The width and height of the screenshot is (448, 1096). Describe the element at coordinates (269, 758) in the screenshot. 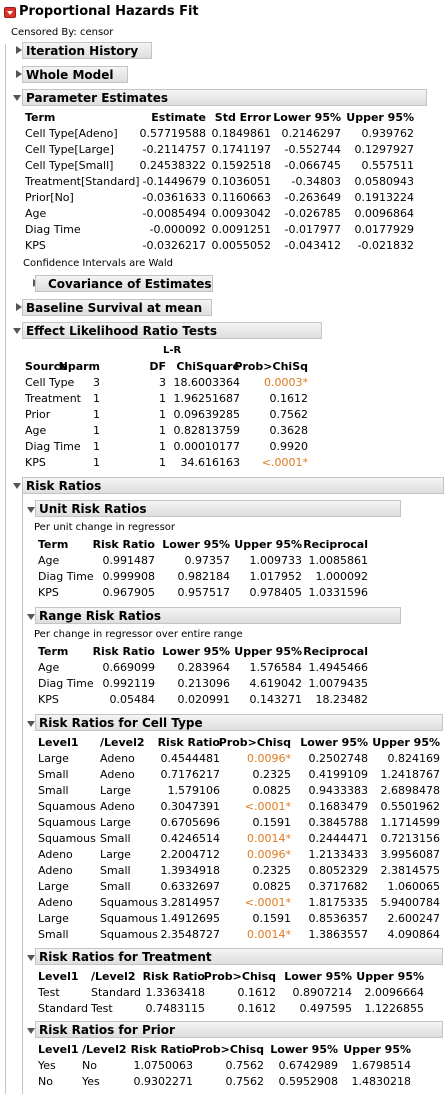

I see `table-cell: 0.0096*` at that location.